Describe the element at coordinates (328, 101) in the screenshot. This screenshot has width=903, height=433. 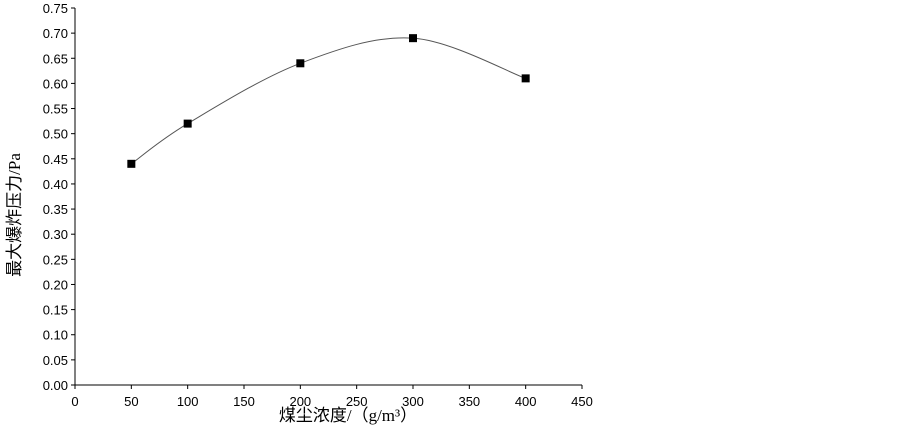
I see `fit-curve` at that location.